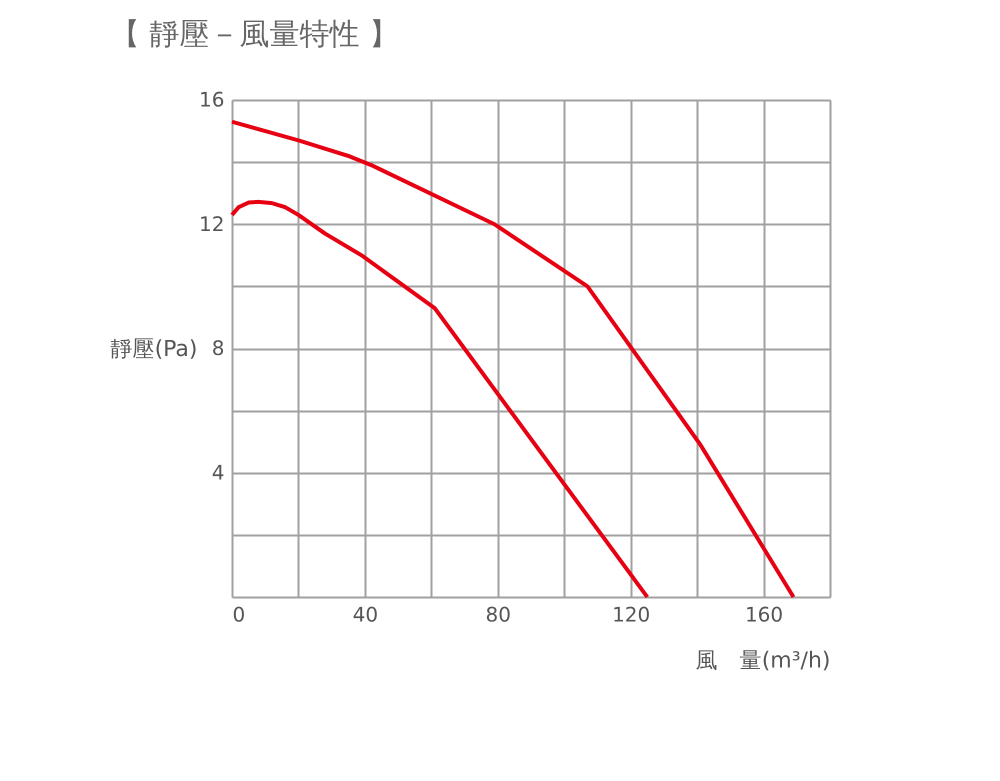 The height and width of the screenshot is (781, 1000). What do you see at coordinates (154, 349) in the screenshot?
I see `y-axis-title: 靜壓(Pa)` at bounding box center [154, 349].